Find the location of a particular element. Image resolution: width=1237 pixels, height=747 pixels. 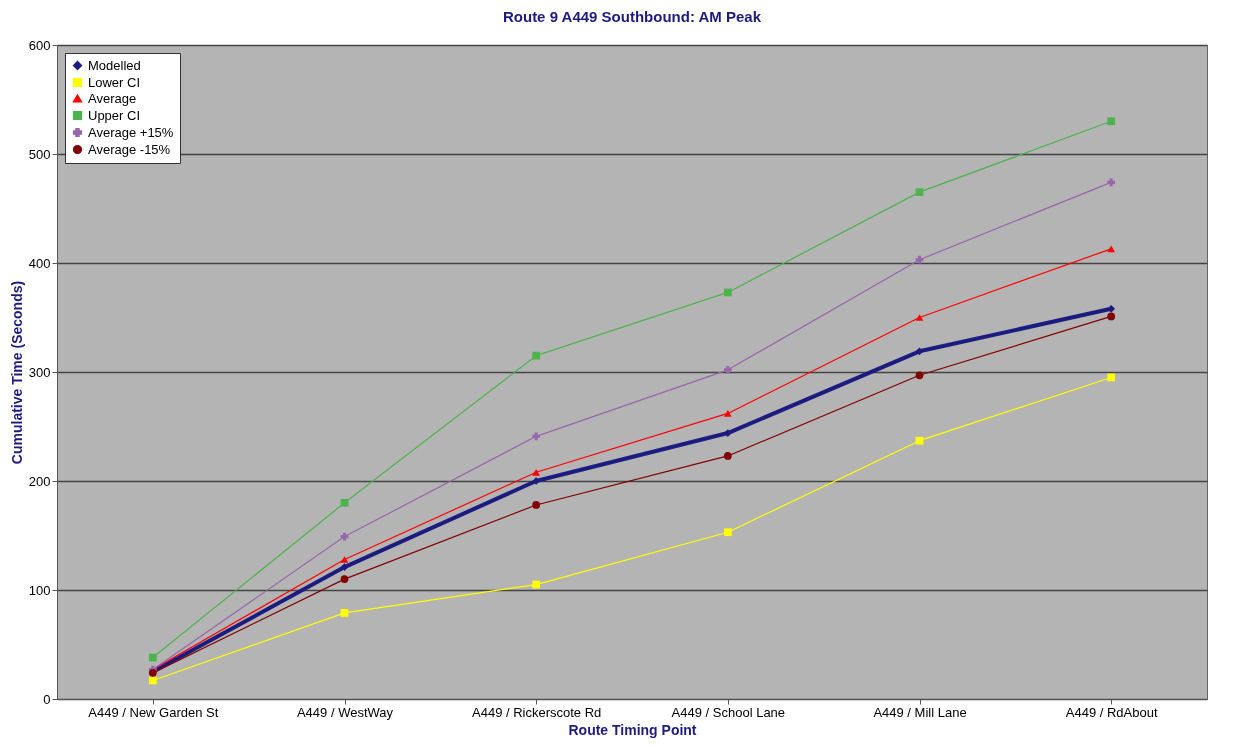

x-tick-label: A449 / Rickerscote Rd is located at coordinates (536, 712).